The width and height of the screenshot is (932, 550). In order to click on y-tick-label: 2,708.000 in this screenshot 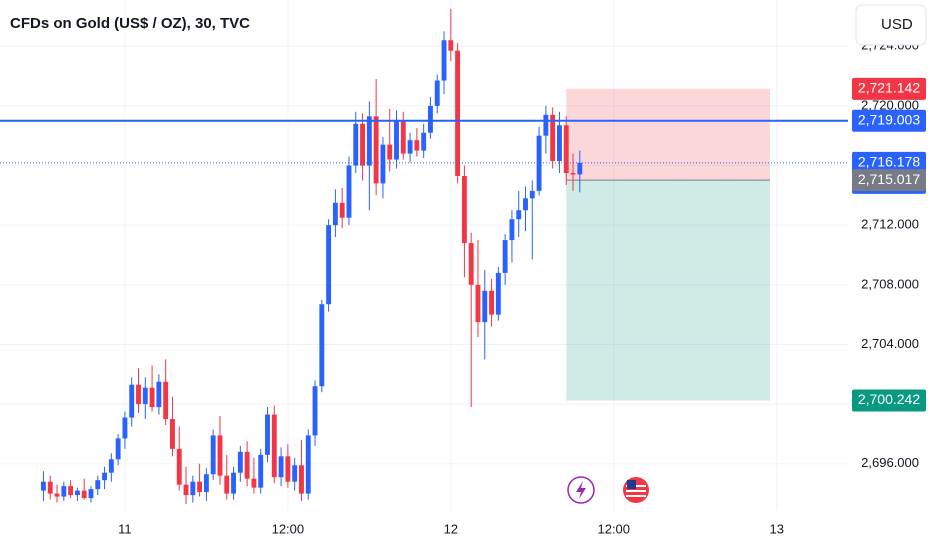, I will do `click(890, 283)`.